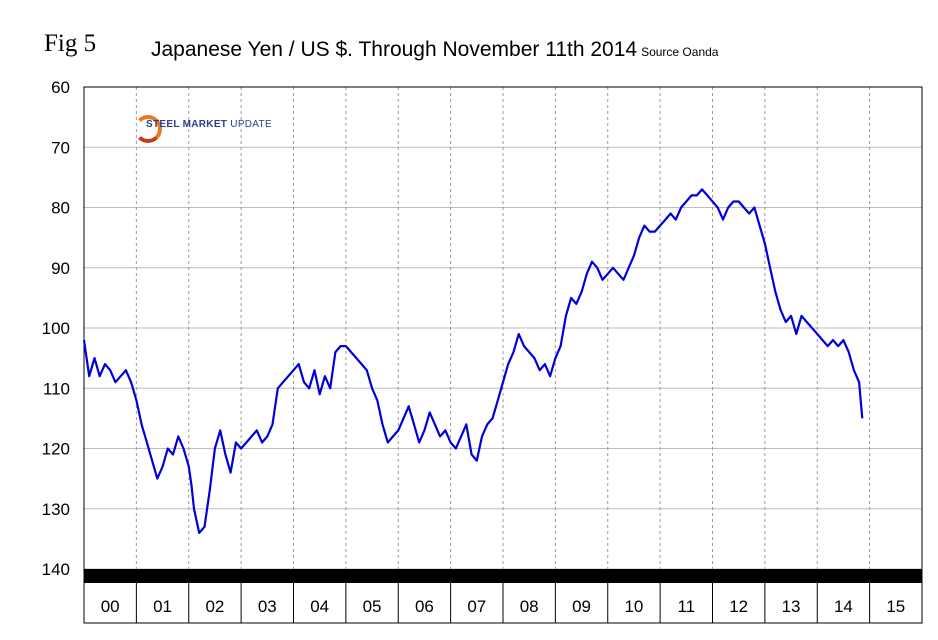 The image size is (938, 640). I want to click on x-tick-label: 02, so click(214, 606).